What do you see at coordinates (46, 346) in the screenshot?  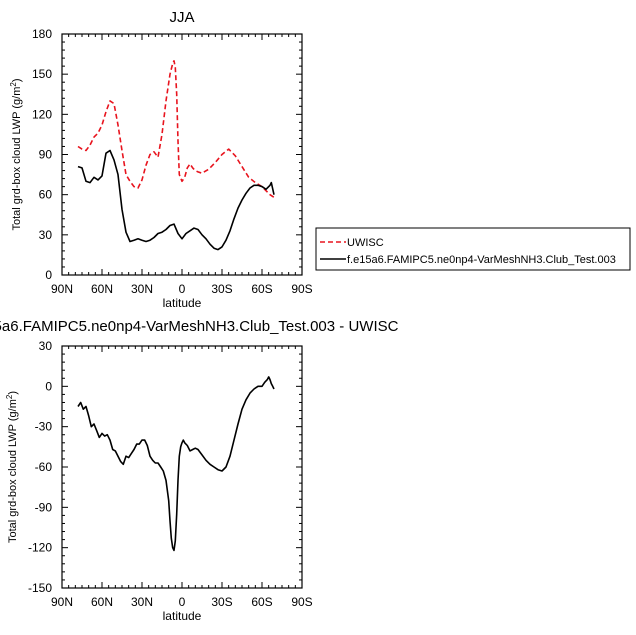 I see `bottom-y-tick-label: 30` at bounding box center [46, 346].